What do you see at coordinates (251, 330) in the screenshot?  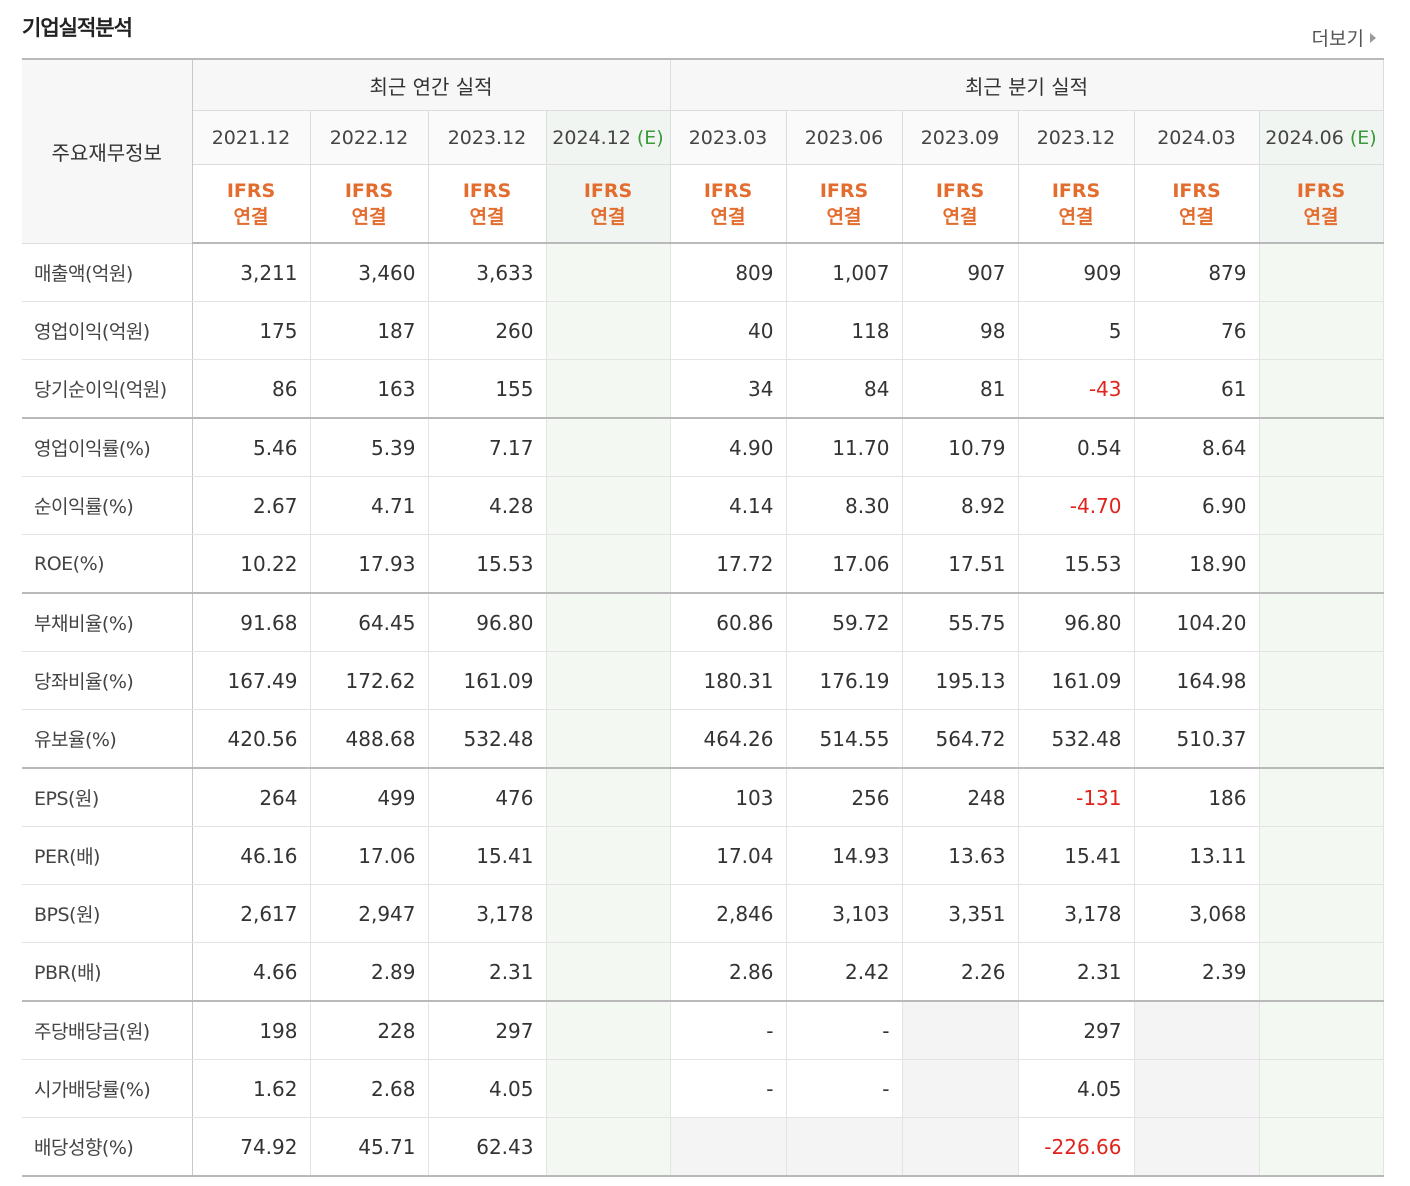 I see `table-cell: 175` at bounding box center [251, 330].